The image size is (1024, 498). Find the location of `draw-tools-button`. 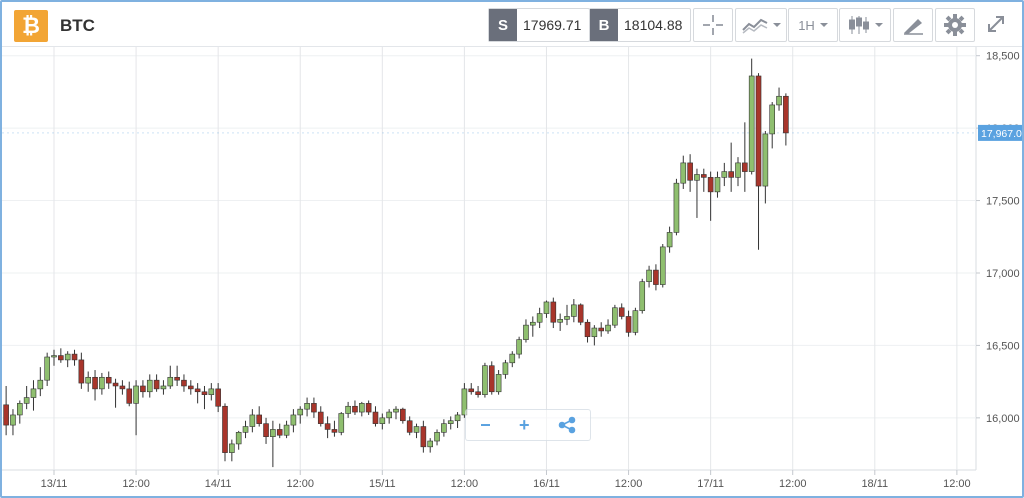

draw-tools-button is located at coordinates (913, 25).